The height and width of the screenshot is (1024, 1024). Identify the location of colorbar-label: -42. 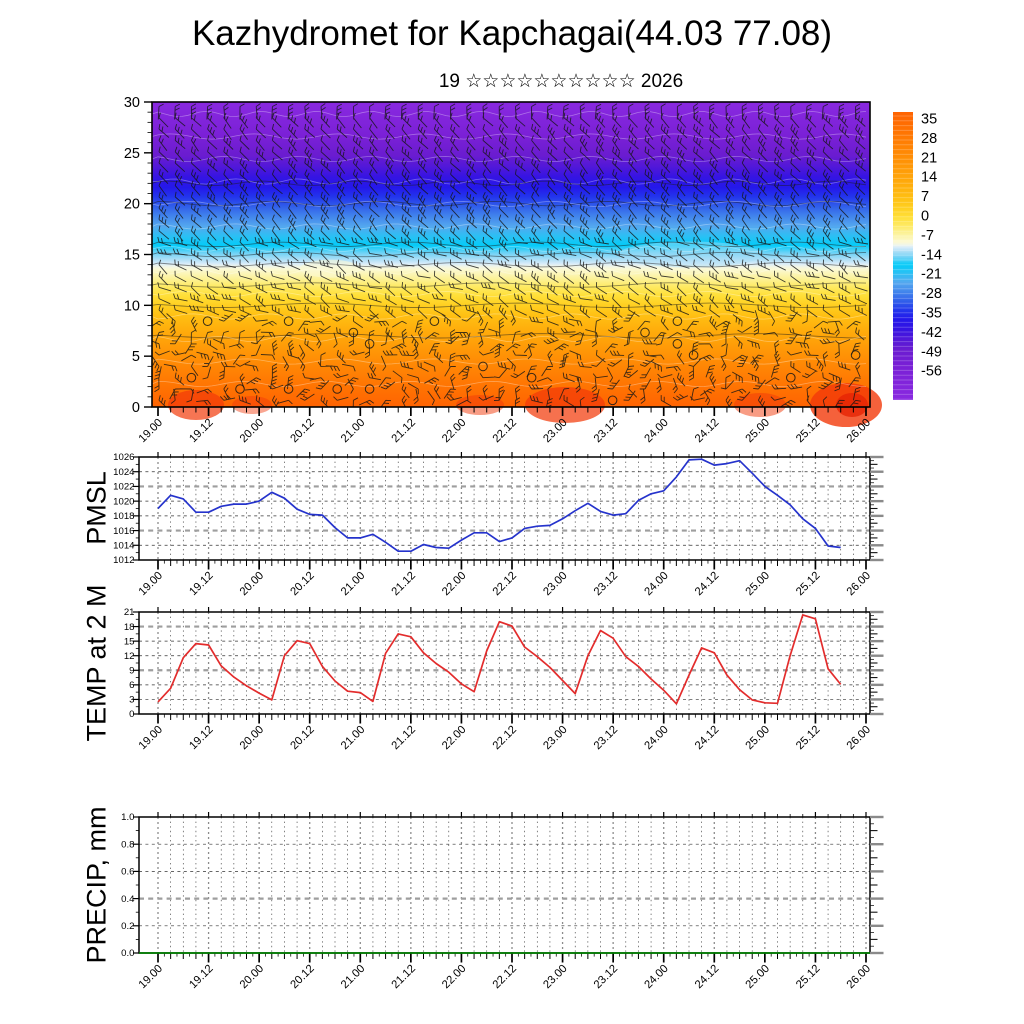
(931, 333).